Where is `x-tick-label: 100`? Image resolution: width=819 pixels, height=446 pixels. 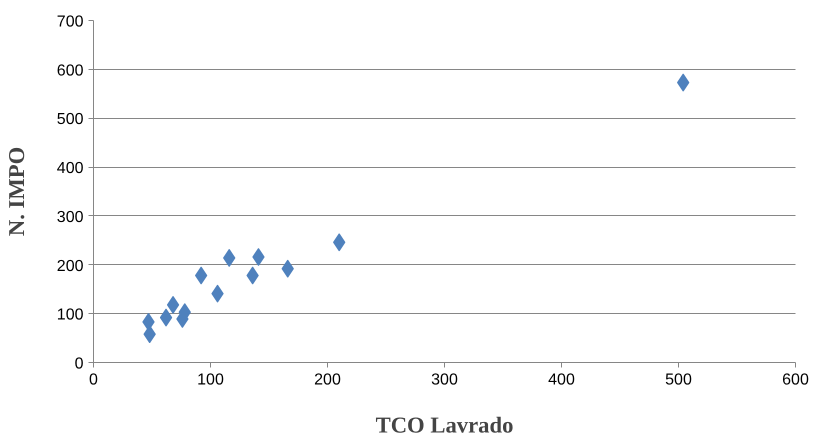
x-tick-label: 100 is located at coordinates (210, 380).